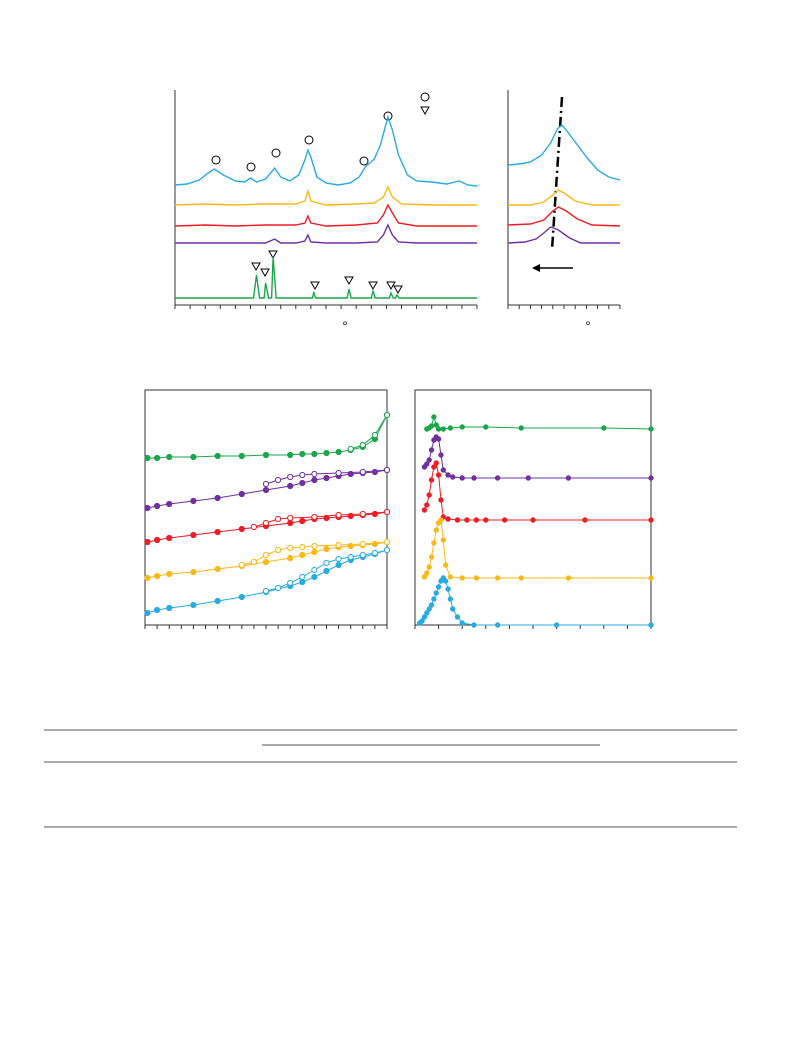 Image resolution: width=793 pixels, height=1057 pixels. What do you see at coordinates (344, 325) in the screenshot?
I see `x-axis-label: °` at bounding box center [344, 325].